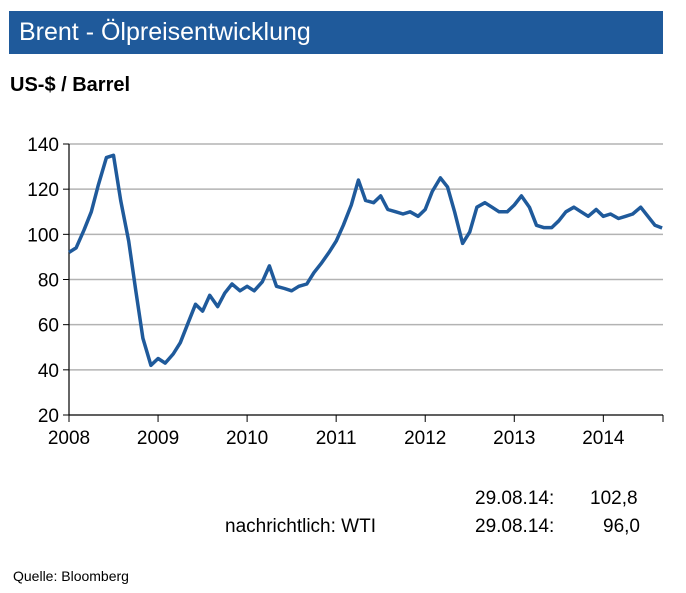  What do you see at coordinates (43, 190) in the screenshot?
I see `y-tick-label: 120` at bounding box center [43, 190].